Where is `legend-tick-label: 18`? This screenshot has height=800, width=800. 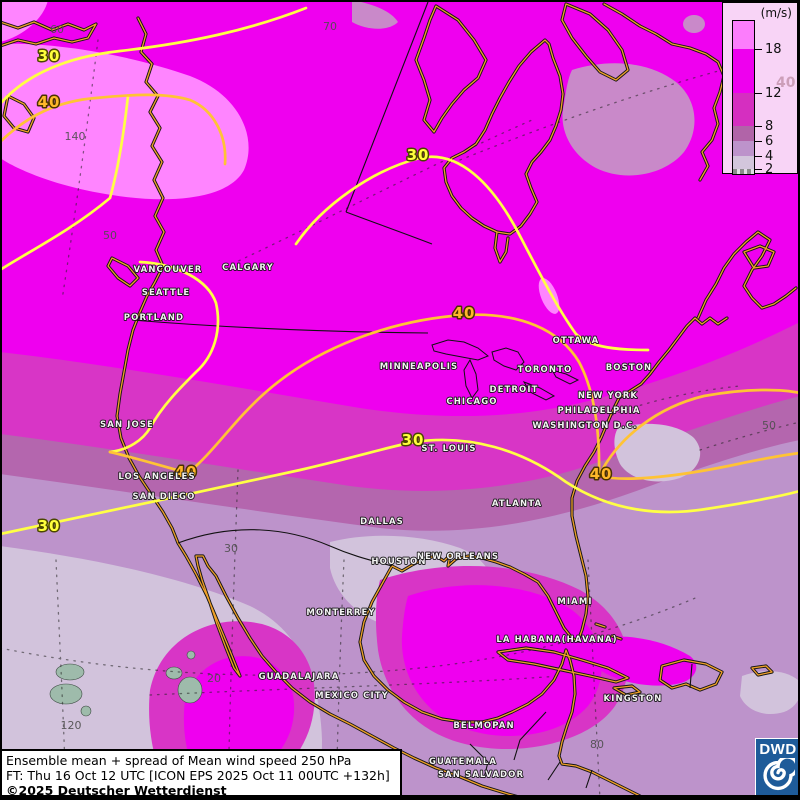 legend-tick-label: 18 is located at coordinates (773, 49).